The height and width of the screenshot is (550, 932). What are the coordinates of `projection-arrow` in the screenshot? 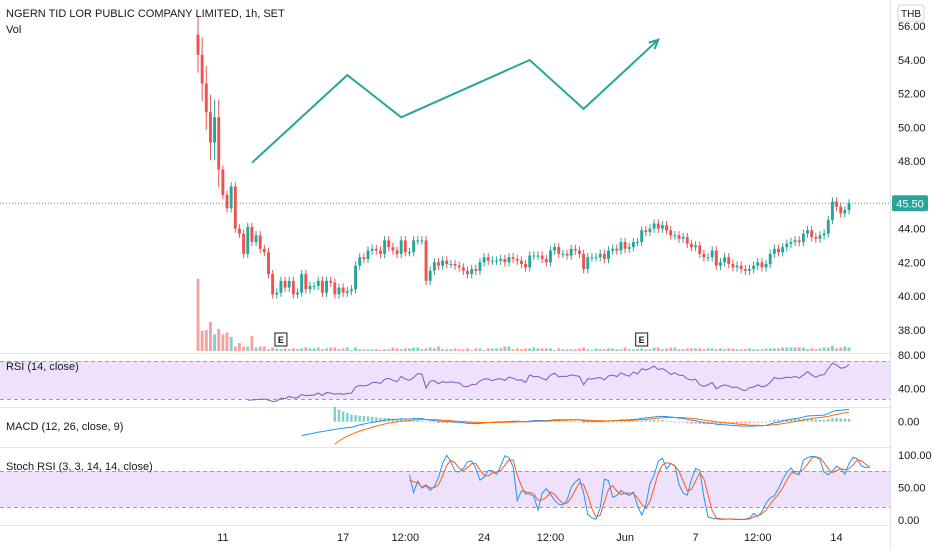 It's located at (456, 101).